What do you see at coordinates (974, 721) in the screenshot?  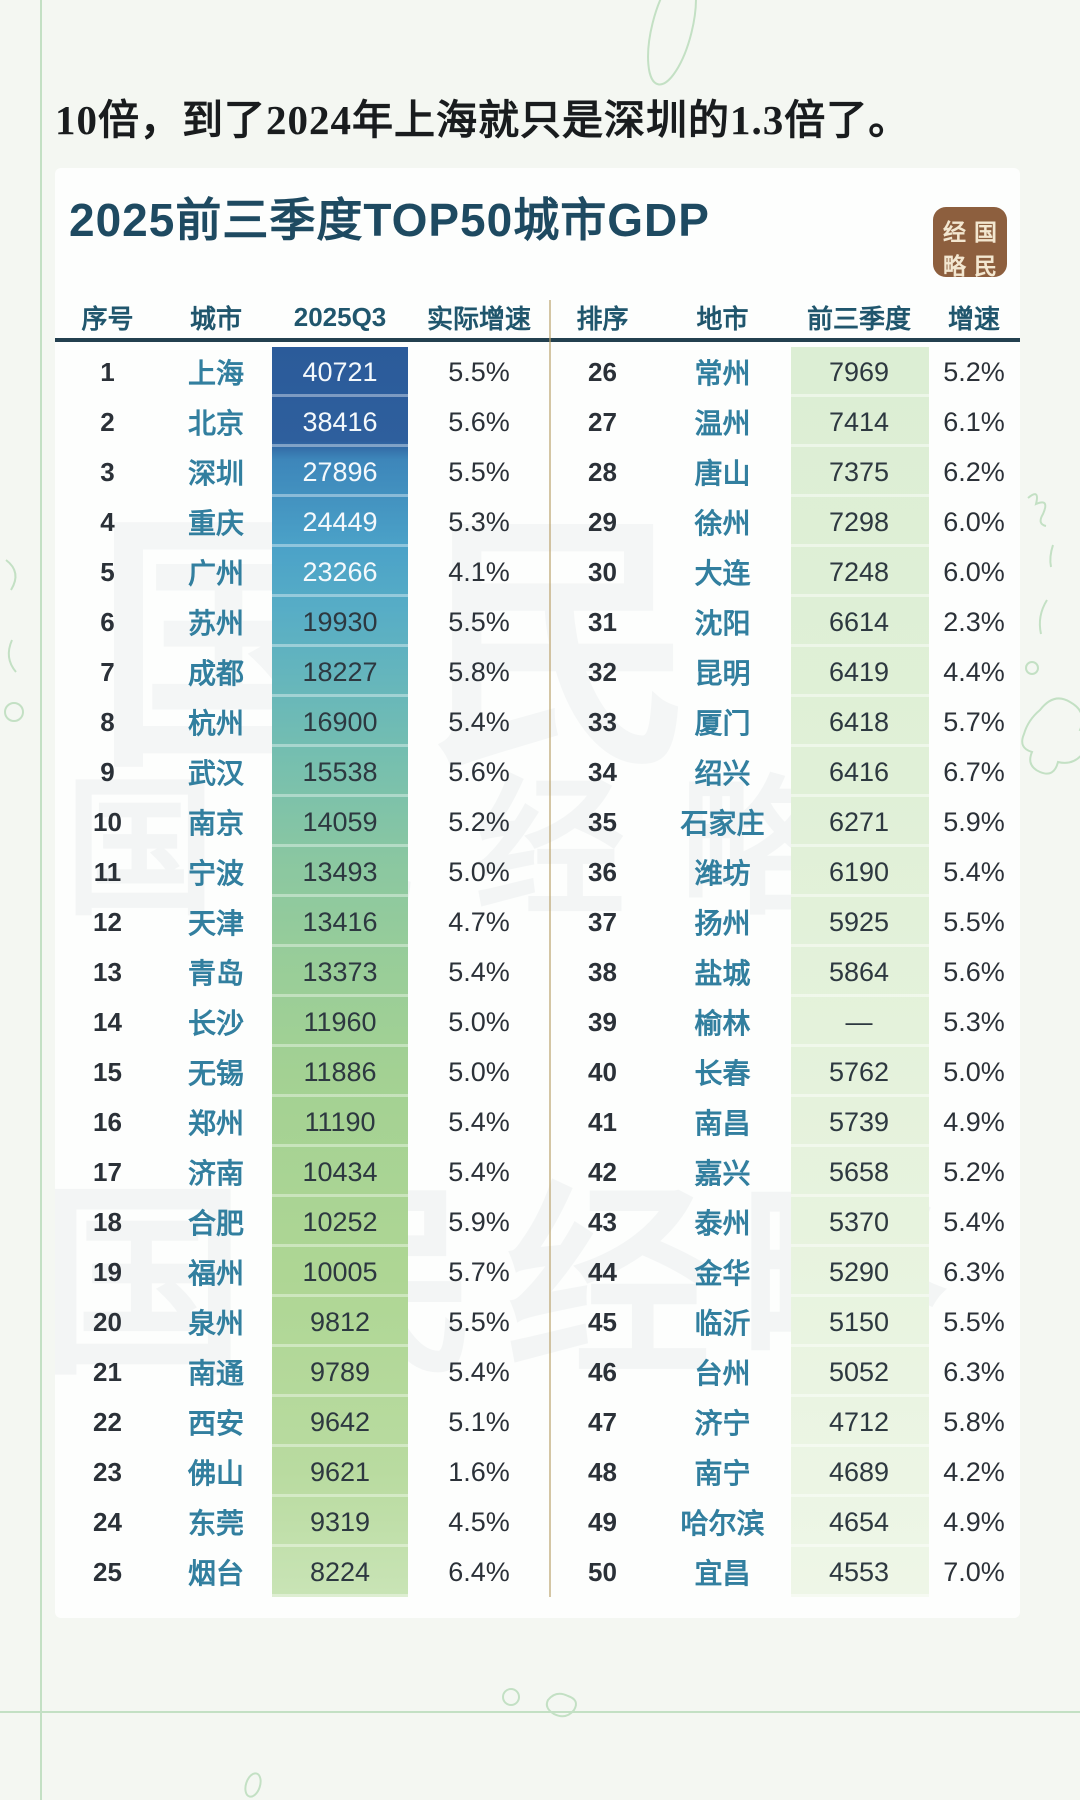 I see `growth-cell: 5.7%` at bounding box center [974, 721].